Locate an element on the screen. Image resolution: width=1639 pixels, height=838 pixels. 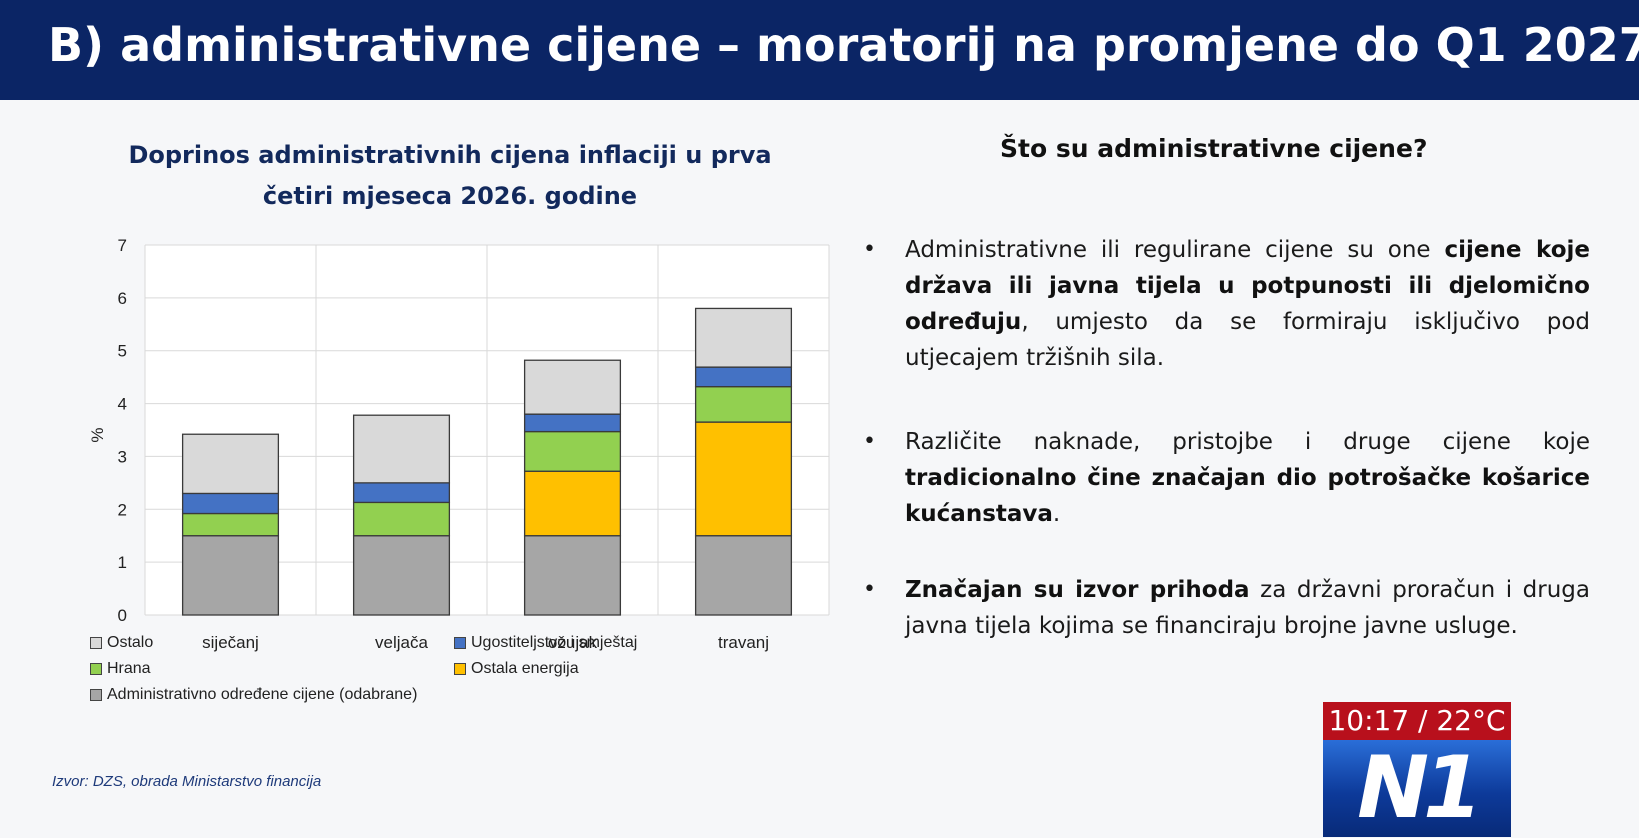
y-tick-label: 2 is located at coordinates (122, 509).